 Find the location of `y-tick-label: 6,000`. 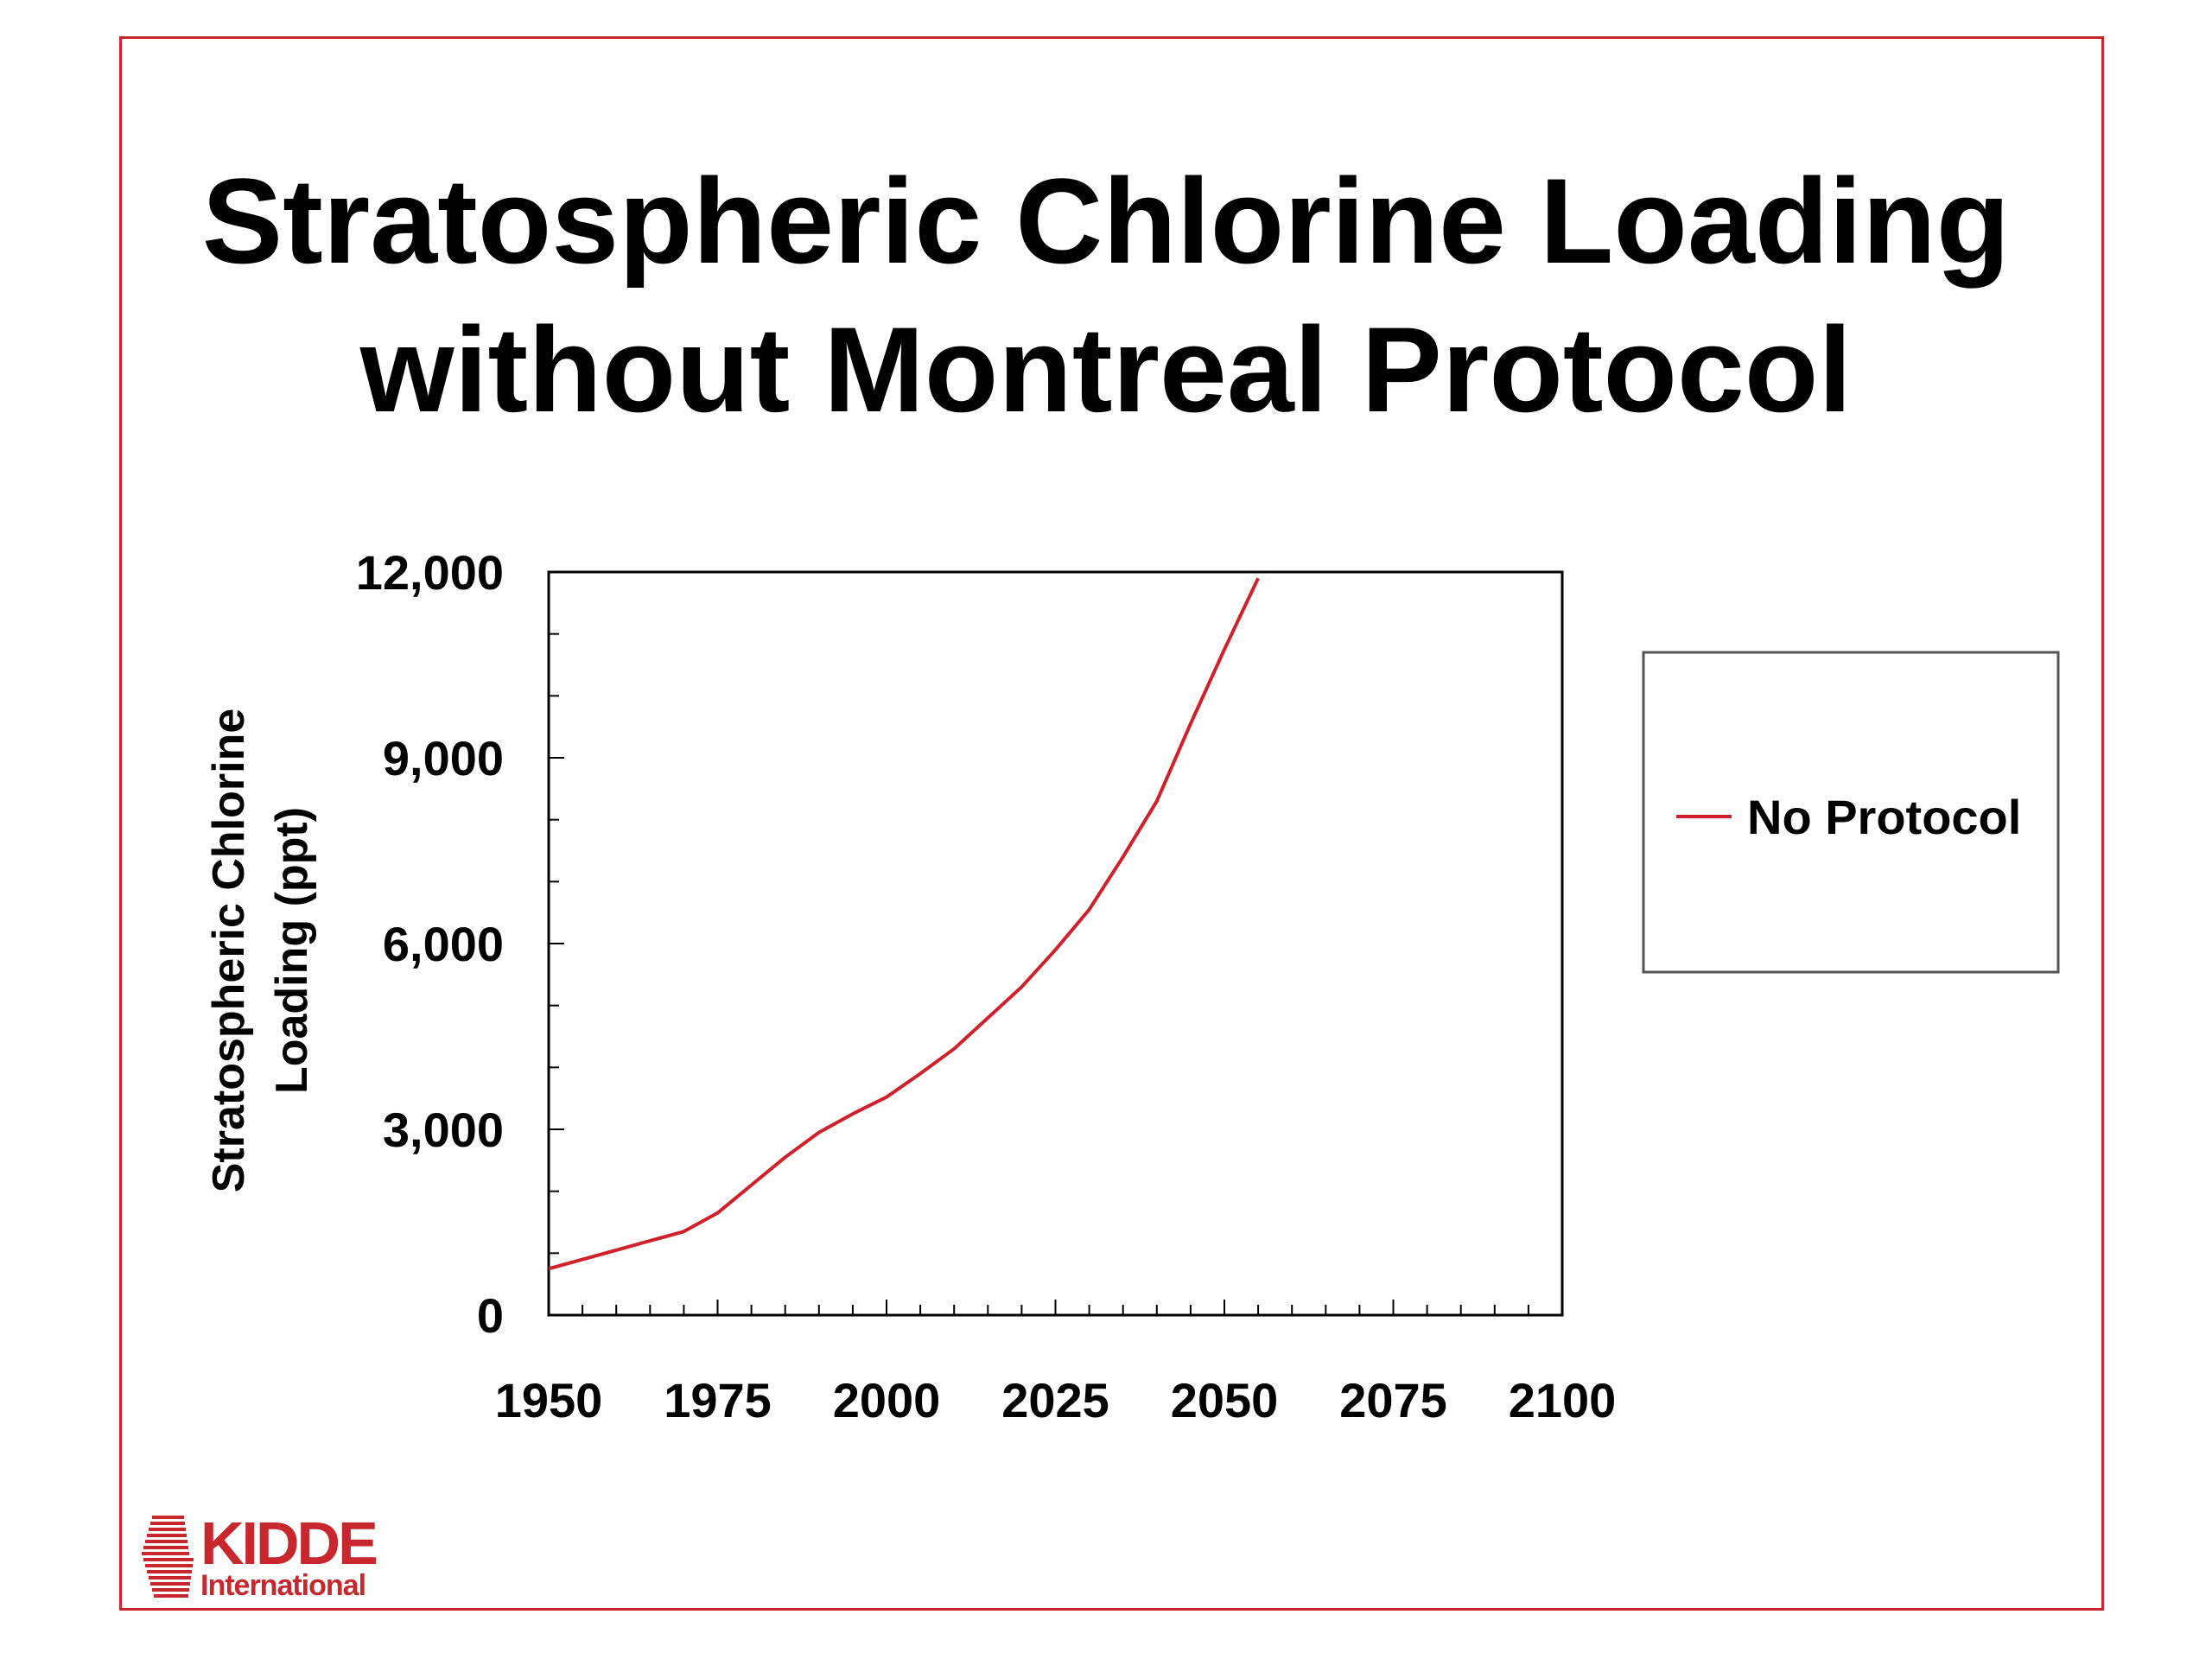

y-tick-label: 6,000 is located at coordinates (444, 944).